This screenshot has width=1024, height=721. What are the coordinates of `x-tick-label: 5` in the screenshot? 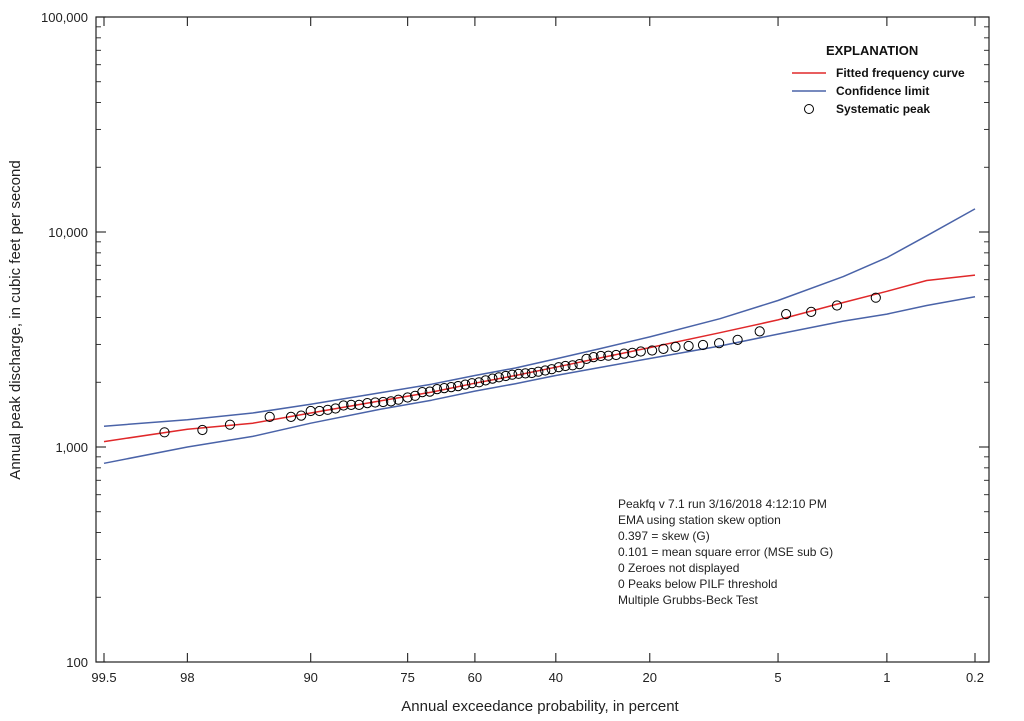 It's located at (777, 677).